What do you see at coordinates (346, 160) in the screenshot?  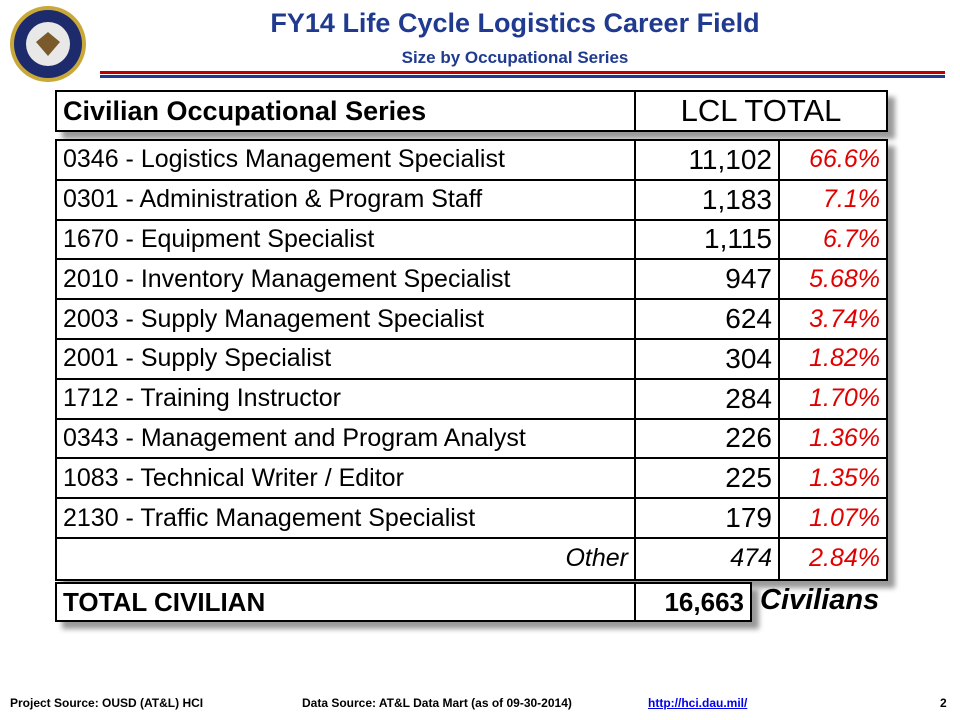 I see `series-name: 0346 - Logistics Management Specialist` at bounding box center [346, 160].